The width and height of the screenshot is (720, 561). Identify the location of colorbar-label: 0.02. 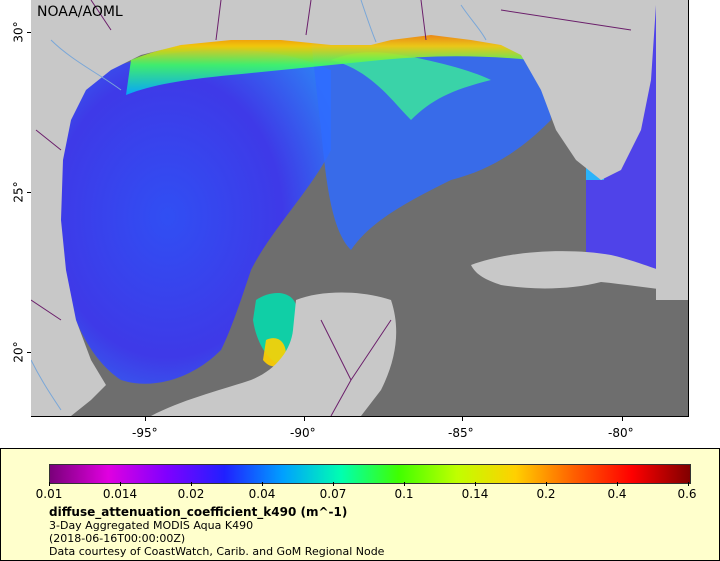
(191, 494).